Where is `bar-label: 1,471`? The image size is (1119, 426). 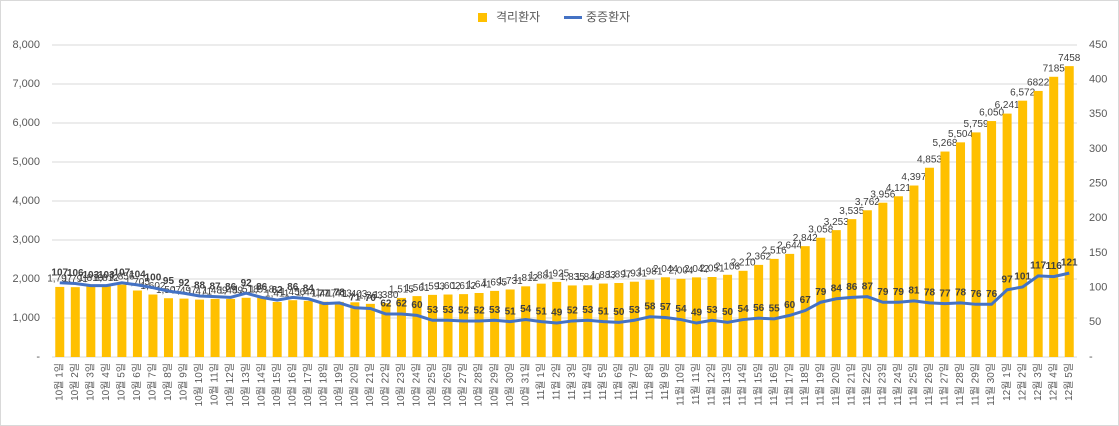 bar-label: 1,471 is located at coordinates (199, 291).